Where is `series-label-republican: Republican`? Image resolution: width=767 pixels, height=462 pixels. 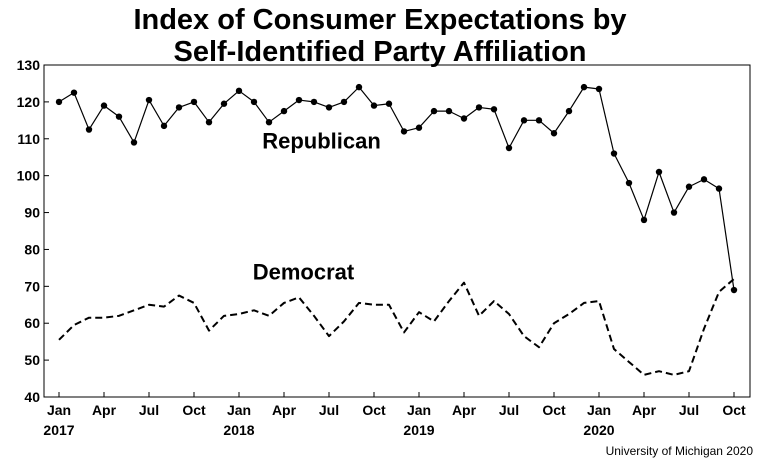
series-label-republican: Republican is located at coordinates (321, 141).